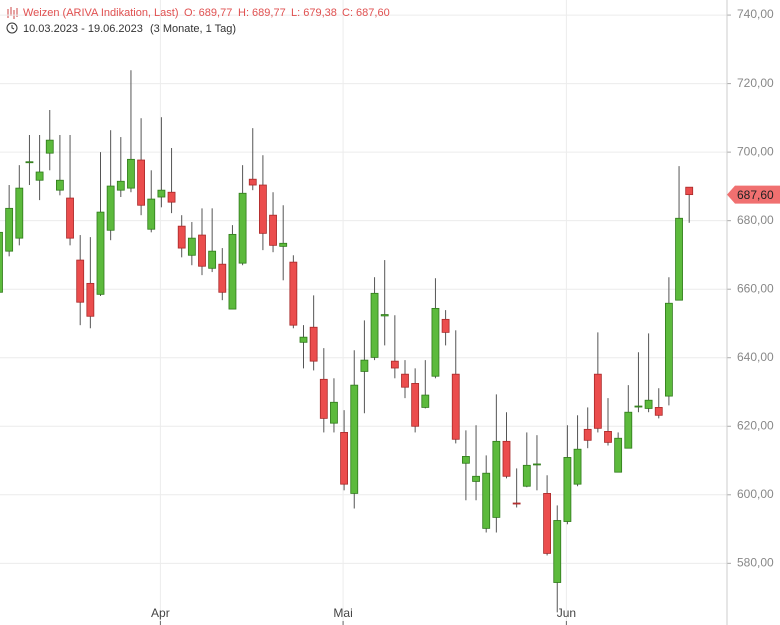 The image size is (780, 625). What do you see at coordinates (262, 13) in the screenshot?
I see `ohlc-label: H: 689,77` at bounding box center [262, 13].